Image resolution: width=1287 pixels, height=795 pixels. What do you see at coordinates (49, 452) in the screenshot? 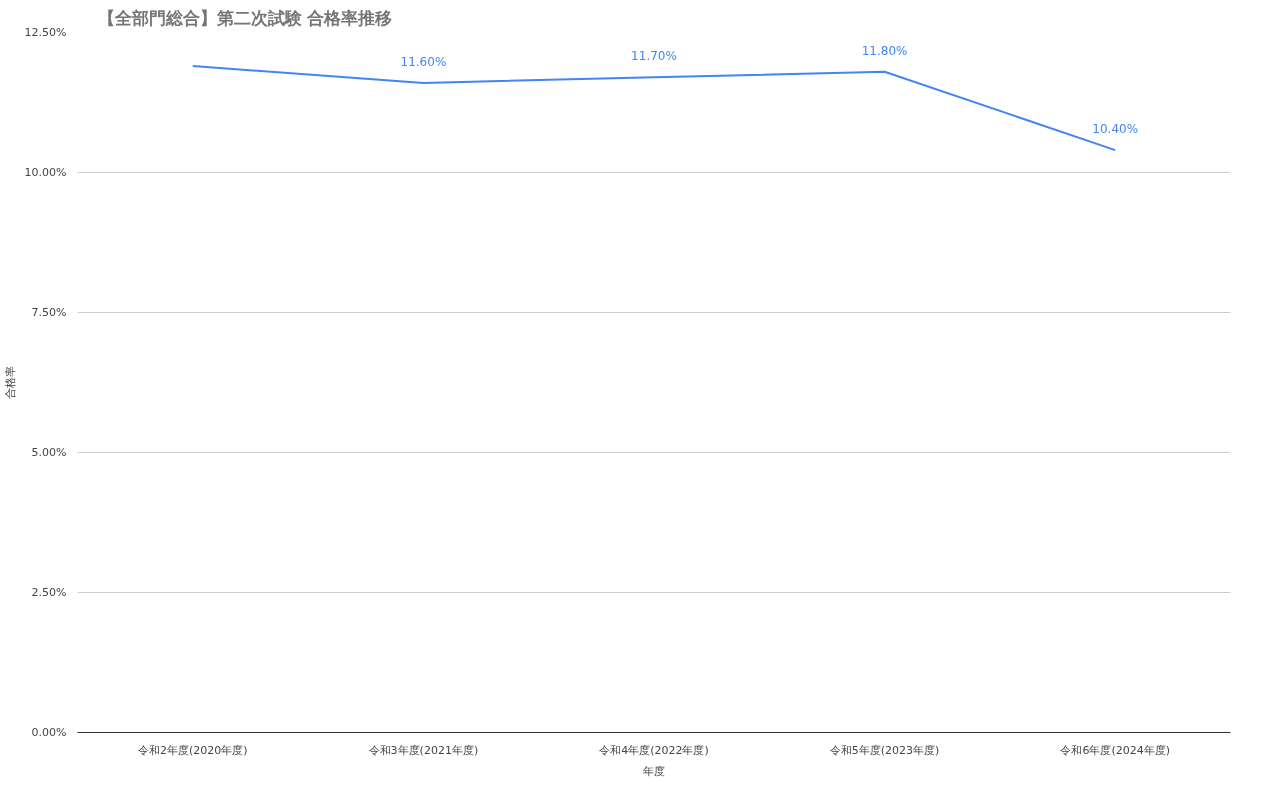
I see `y-tick-label: 5.00%` at bounding box center [49, 452].